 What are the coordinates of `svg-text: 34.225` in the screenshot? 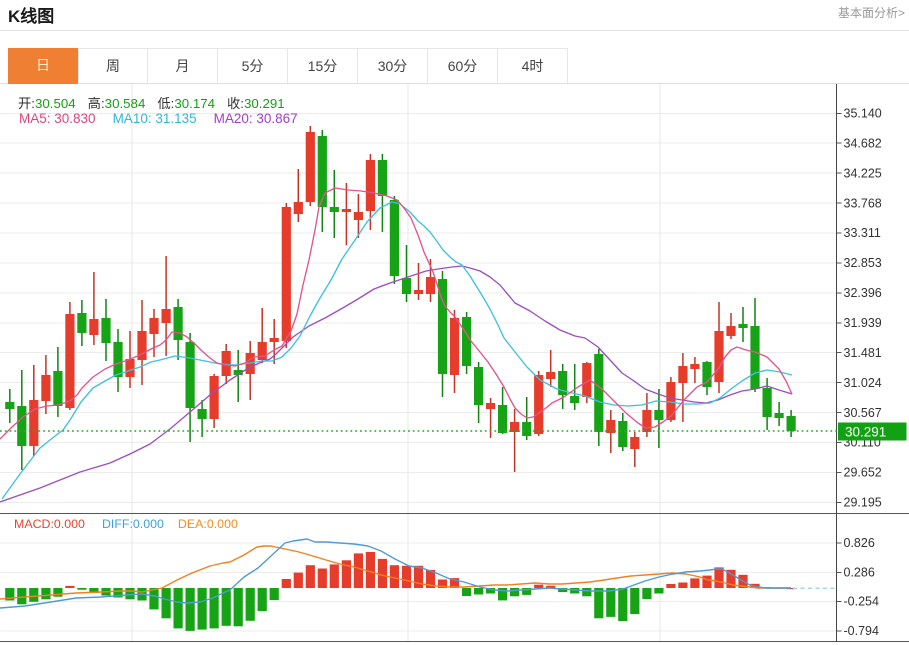 It's located at (863, 173).